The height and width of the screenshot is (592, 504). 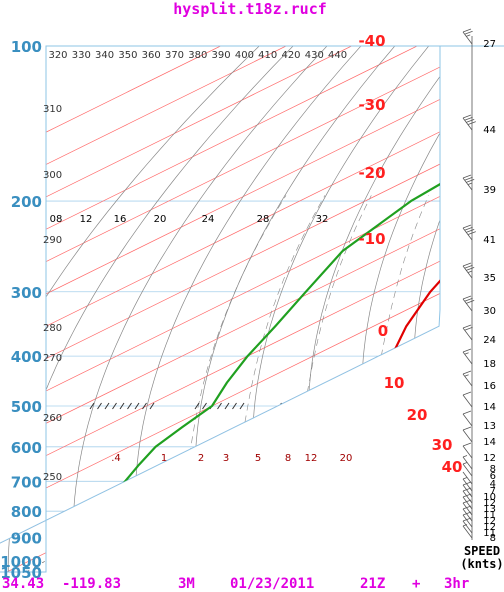 What do you see at coordinates (272, 584) in the screenshot?
I see `footer-date: 01/23/2011` at bounding box center [272, 584].